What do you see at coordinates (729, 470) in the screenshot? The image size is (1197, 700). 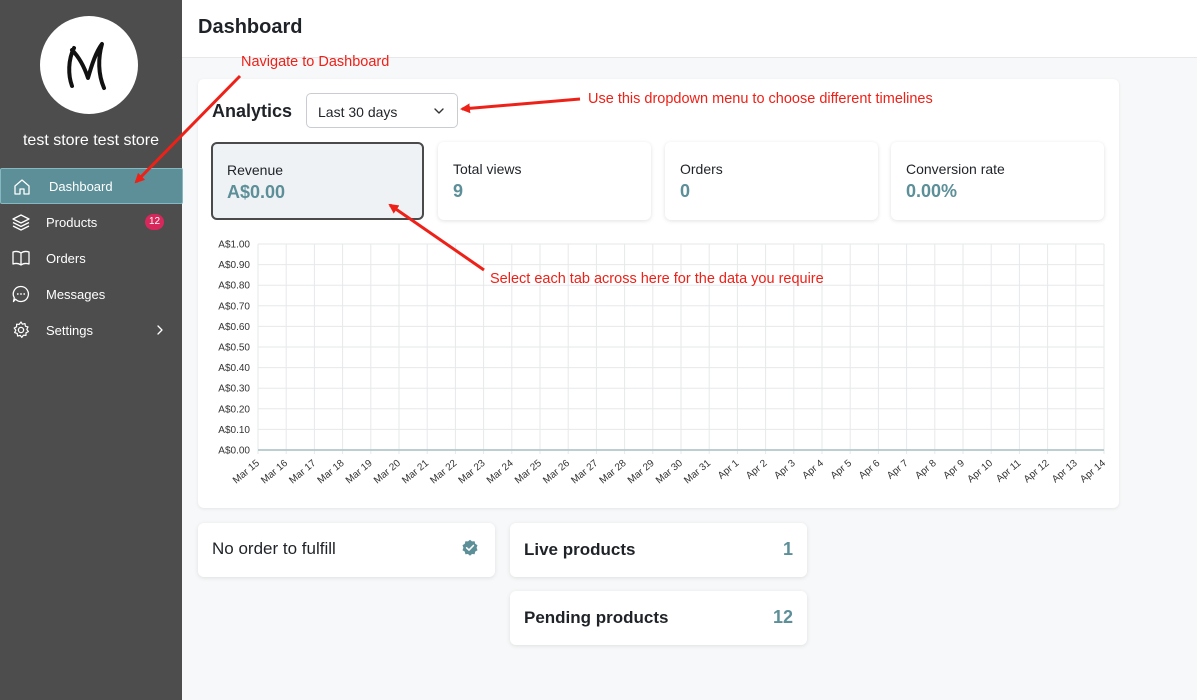 I see `x-tick-label: Apr 1` at bounding box center [729, 470].